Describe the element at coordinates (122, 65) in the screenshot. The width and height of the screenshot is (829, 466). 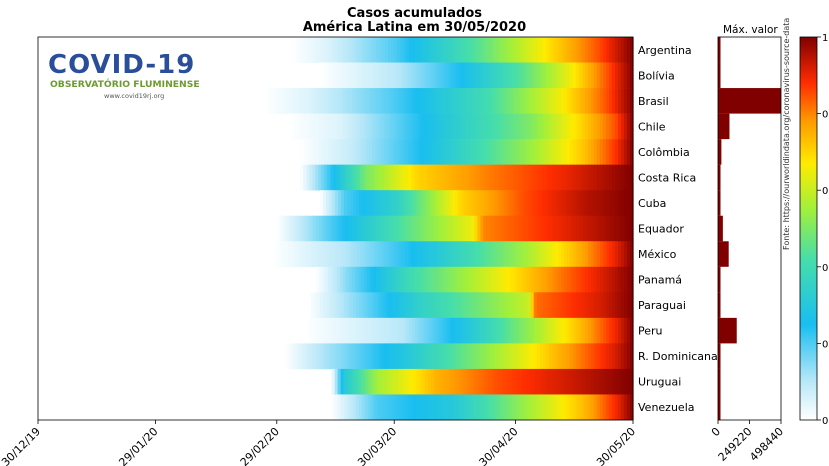
I see `logo-title: COVID-19` at that location.